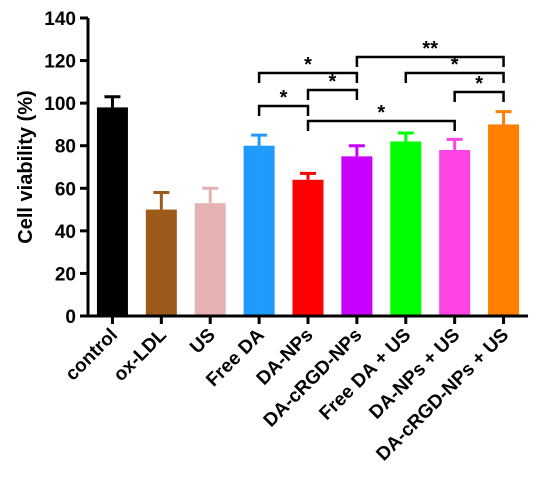 The image size is (550, 500). Describe the element at coordinates (60, 62) in the screenshot. I see `y-tick-label-6: 120` at that location.